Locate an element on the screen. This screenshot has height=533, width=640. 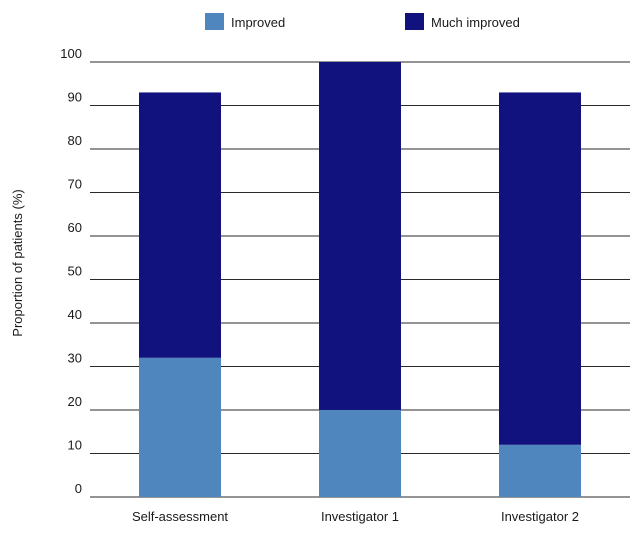
y-tick-label-80: 80 is located at coordinates (75, 140).